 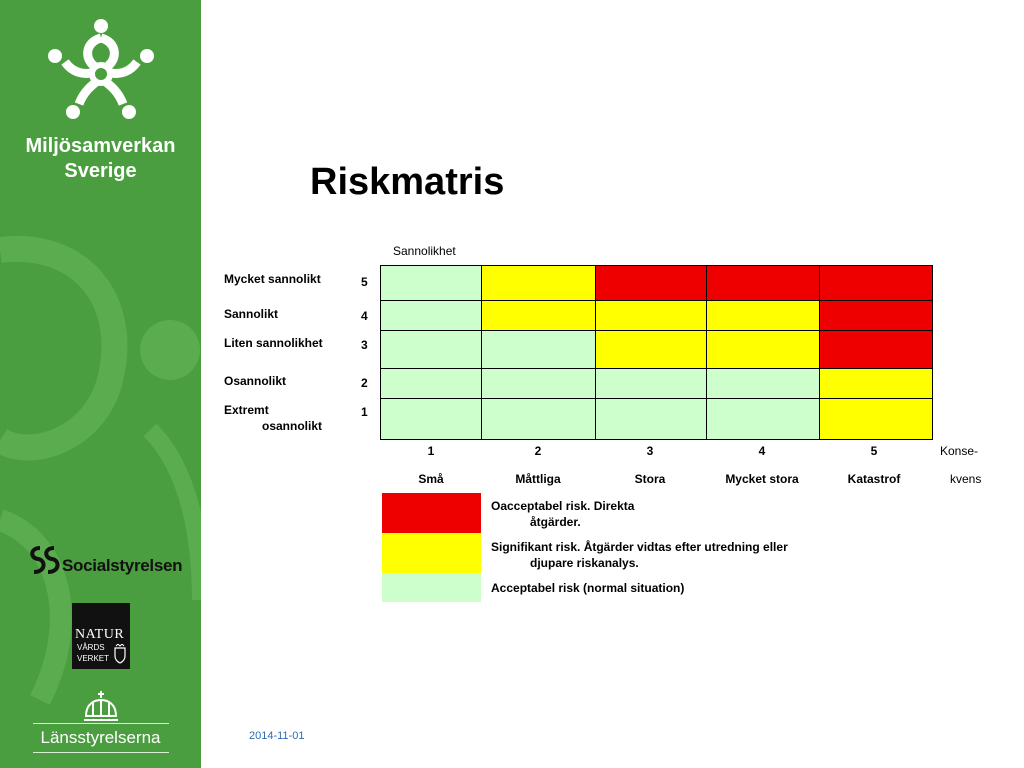 What do you see at coordinates (424, 251) in the screenshot?
I see `probability-axis-label: Sannolikhet` at bounding box center [424, 251].